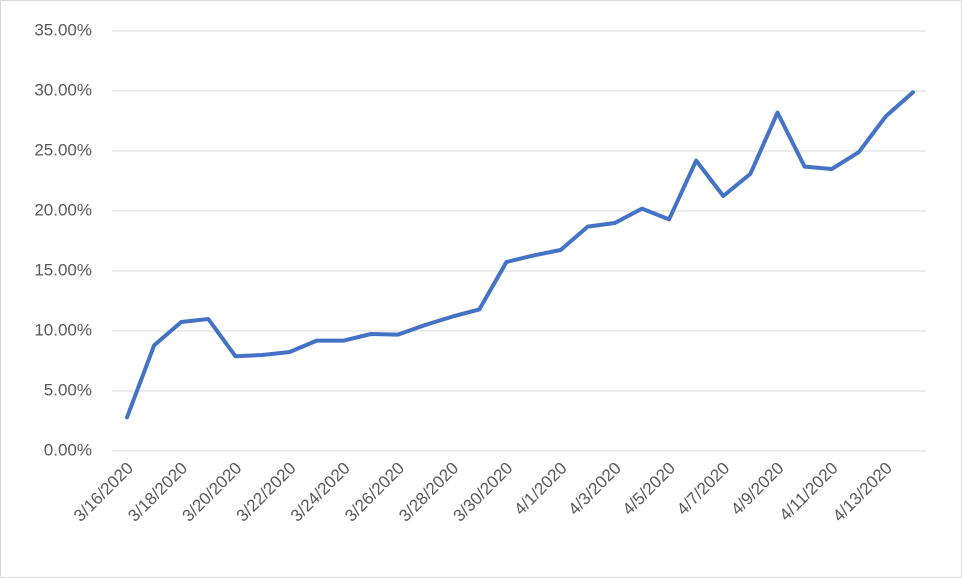 The image size is (962, 578). Describe the element at coordinates (68, 389) in the screenshot. I see `y-tick-label: 5.00%` at that location.